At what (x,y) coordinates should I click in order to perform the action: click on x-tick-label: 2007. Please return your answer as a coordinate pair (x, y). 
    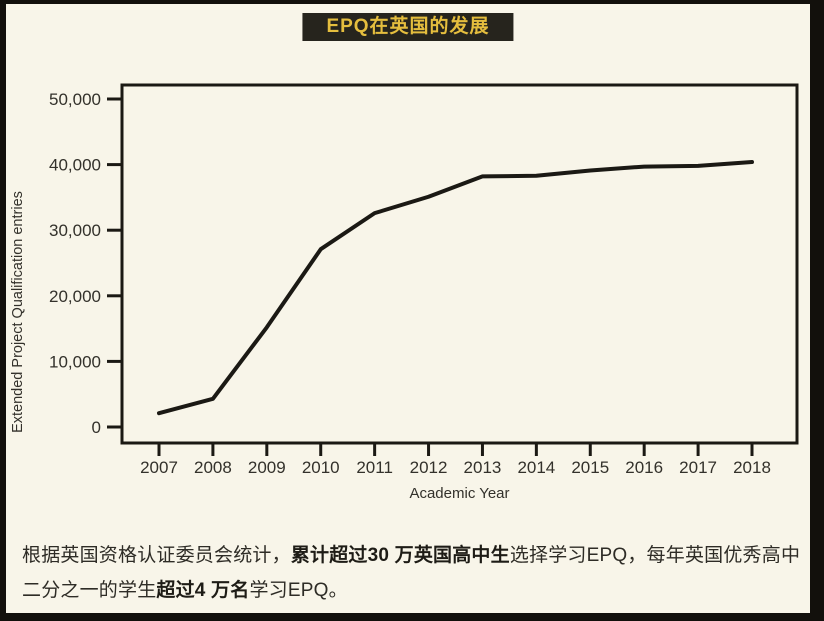
    Looking at the image, I should click on (159, 467).